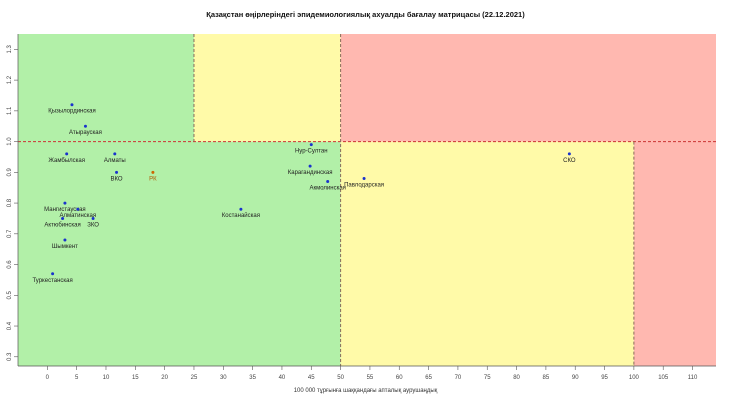 The height and width of the screenshot is (417, 731). Describe the element at coordinates (66, 161) in the screenshot. I see `data-label: Жамбылская` at that location.